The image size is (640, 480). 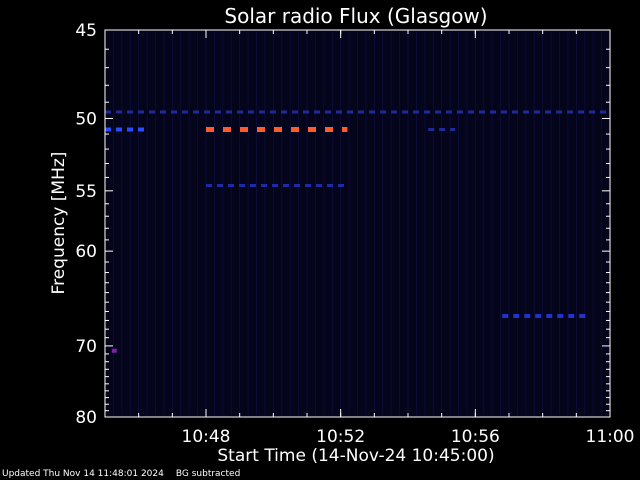 What do you see at coordinates (86, 192) in the screenshot?
I see `y-tick-label: 55` at bounding box center [86, 192].